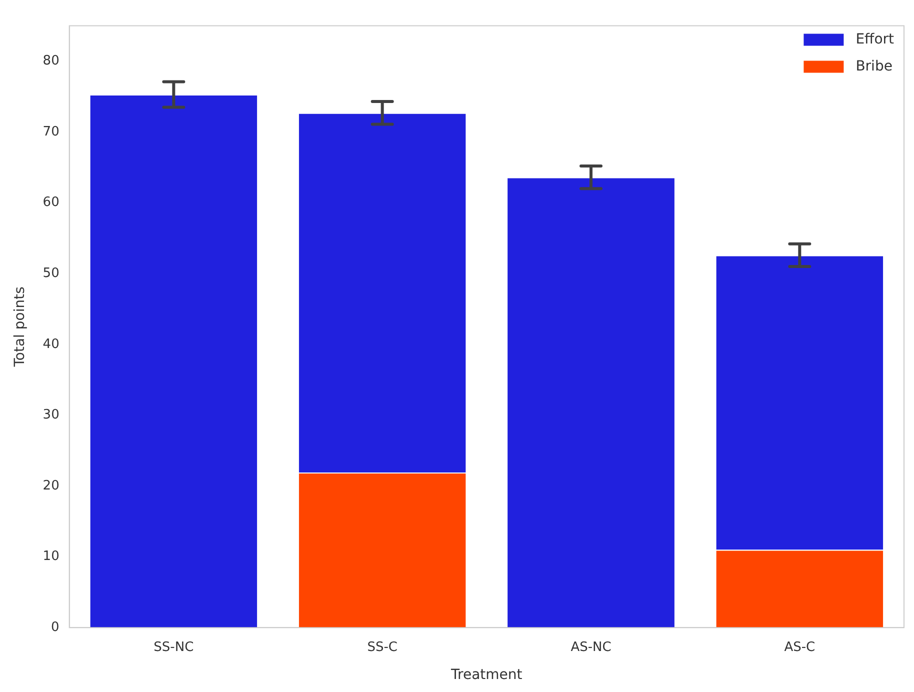 This screenshot has width=914, height=692. What do you see at coordinates (486, 675) in the screenshot?
I see `x-axis-title: Treatment` at bounding box center [486, 675].